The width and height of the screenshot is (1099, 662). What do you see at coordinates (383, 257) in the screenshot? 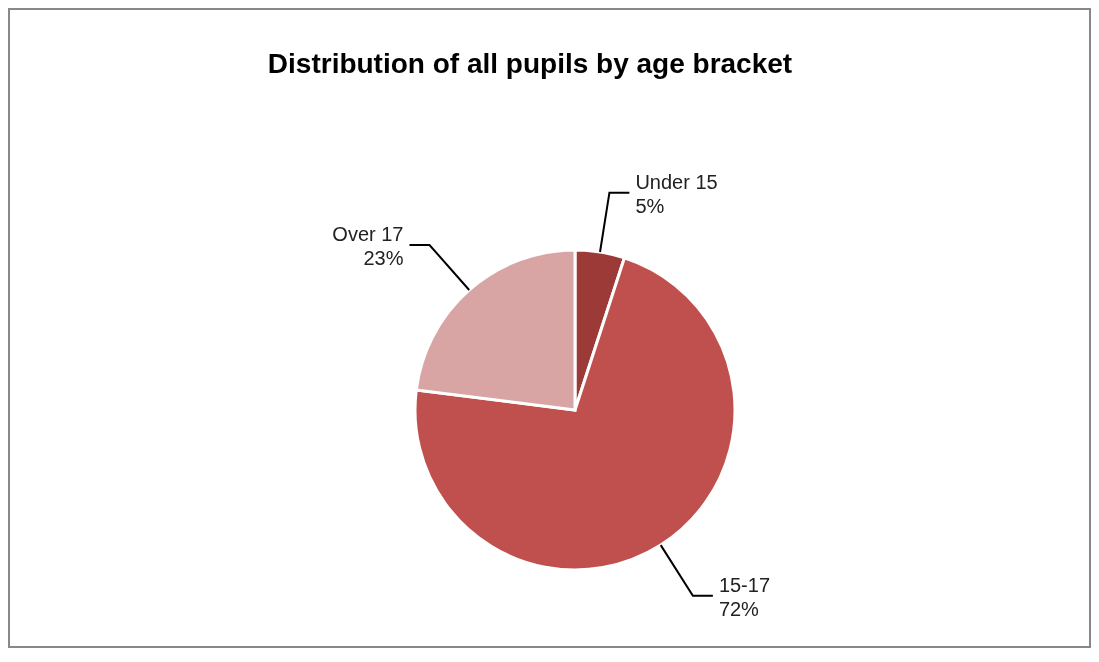
I see `data-label: 23%` at bounding box center [383, 257].